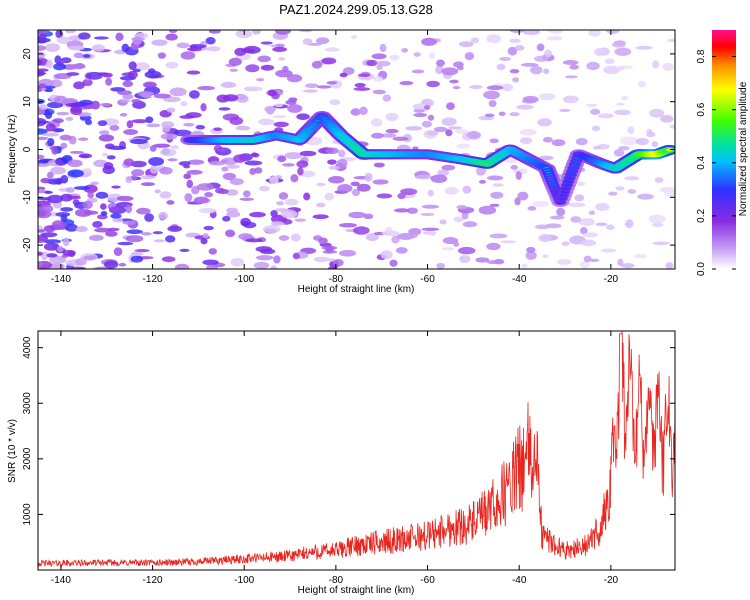 This screenshot has height=600, width=750. I want to click on snr-xlabel: Height of straight line (km), so click(356, 590).